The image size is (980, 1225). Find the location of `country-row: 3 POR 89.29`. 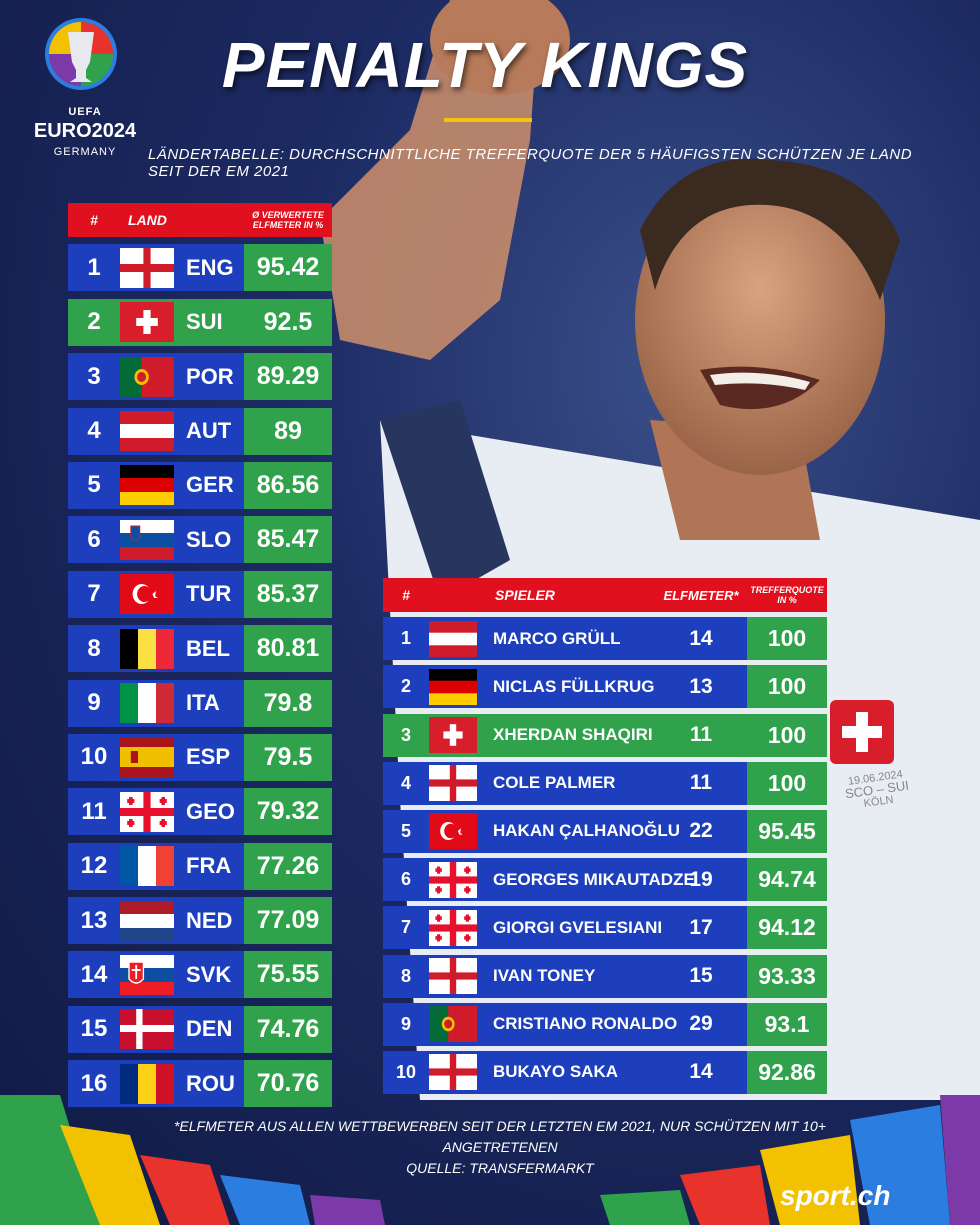

country-row: 3 POR 89.29 is located at coordinates (200, 377).